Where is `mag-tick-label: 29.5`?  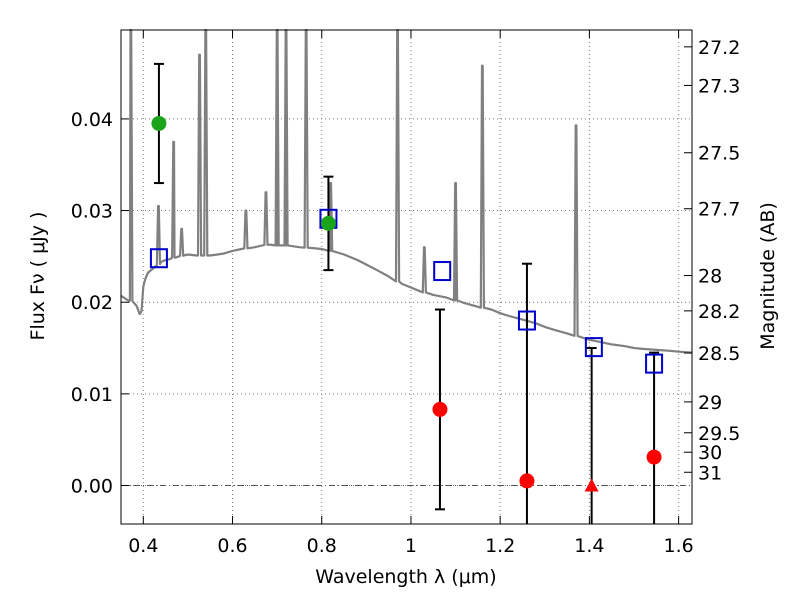
mag-tick-label: 29.5 is located at coordinates (719, 434).